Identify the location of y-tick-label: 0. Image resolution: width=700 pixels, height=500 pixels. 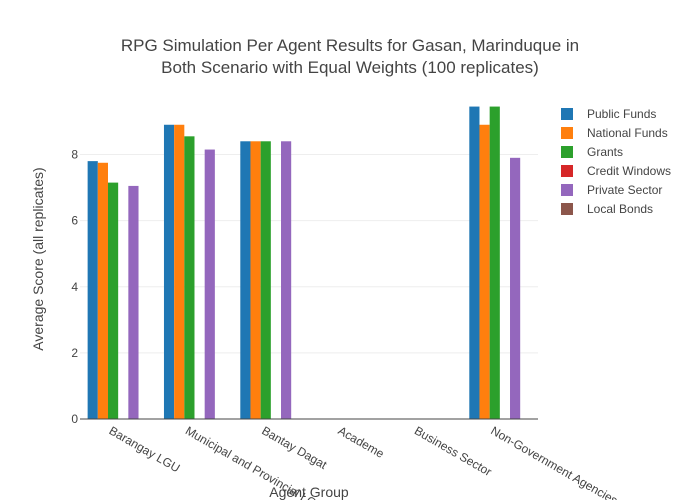
(74, 419).